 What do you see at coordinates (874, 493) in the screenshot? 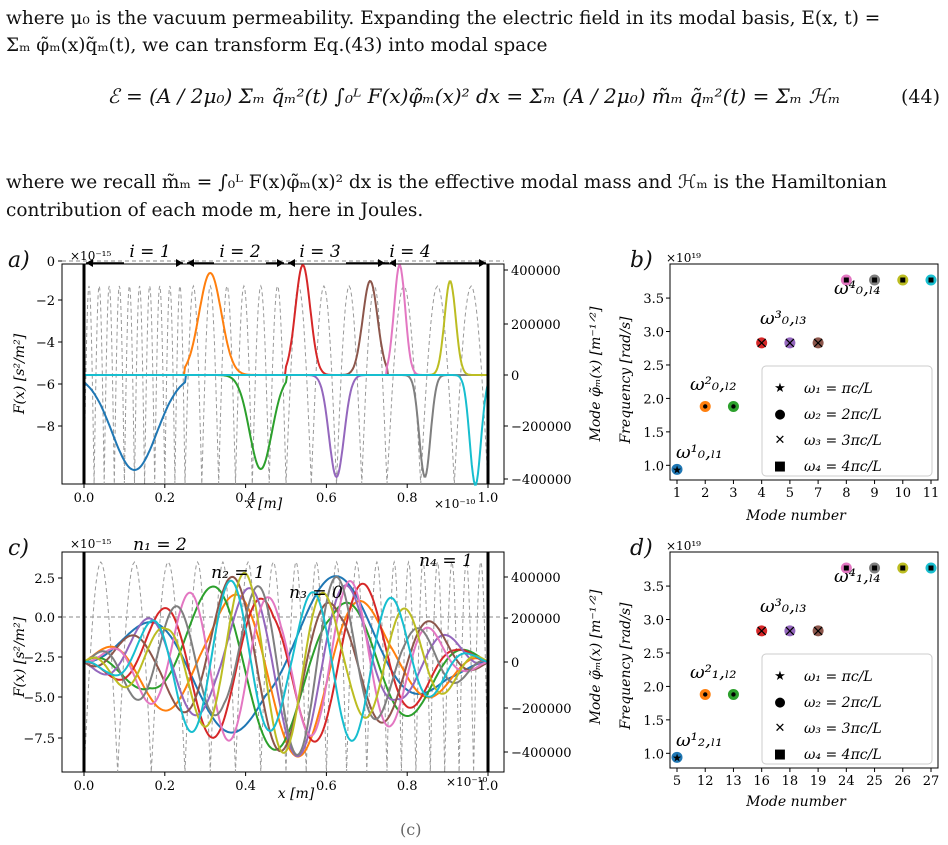
I see `x-tick-label: 9` at bounding box center [874, 493].